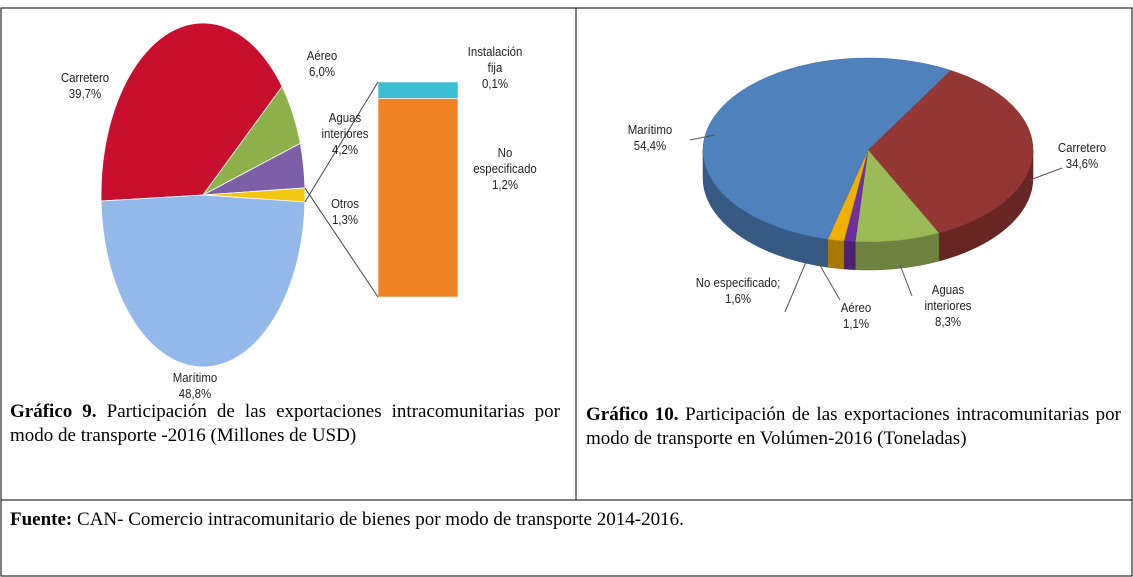 This screenshot has height=577, width=1133. I want to click on value-label: 1,6%, so click(738, 298).